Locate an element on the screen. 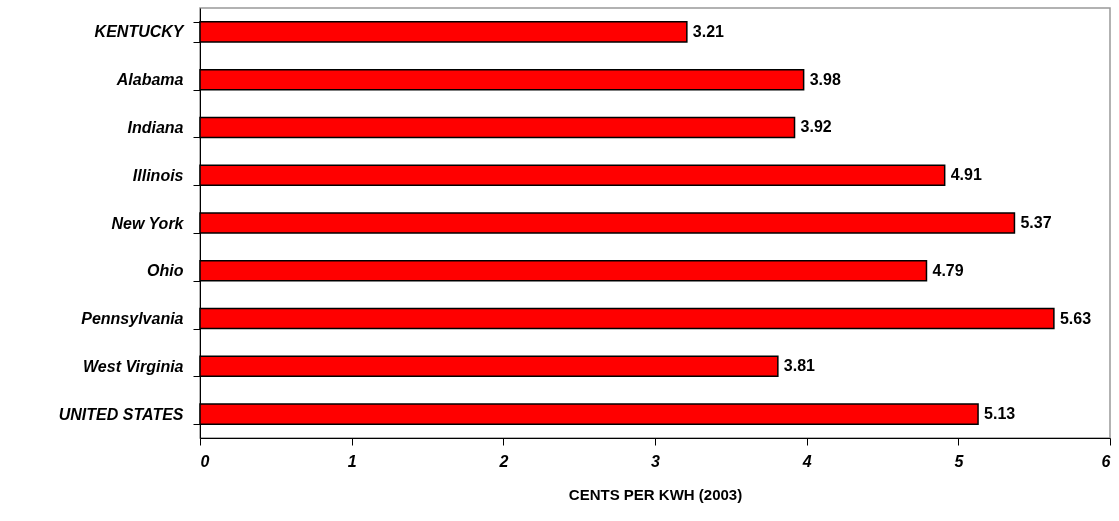  x-tick-label: 4 is located at coordinates (806, 461).